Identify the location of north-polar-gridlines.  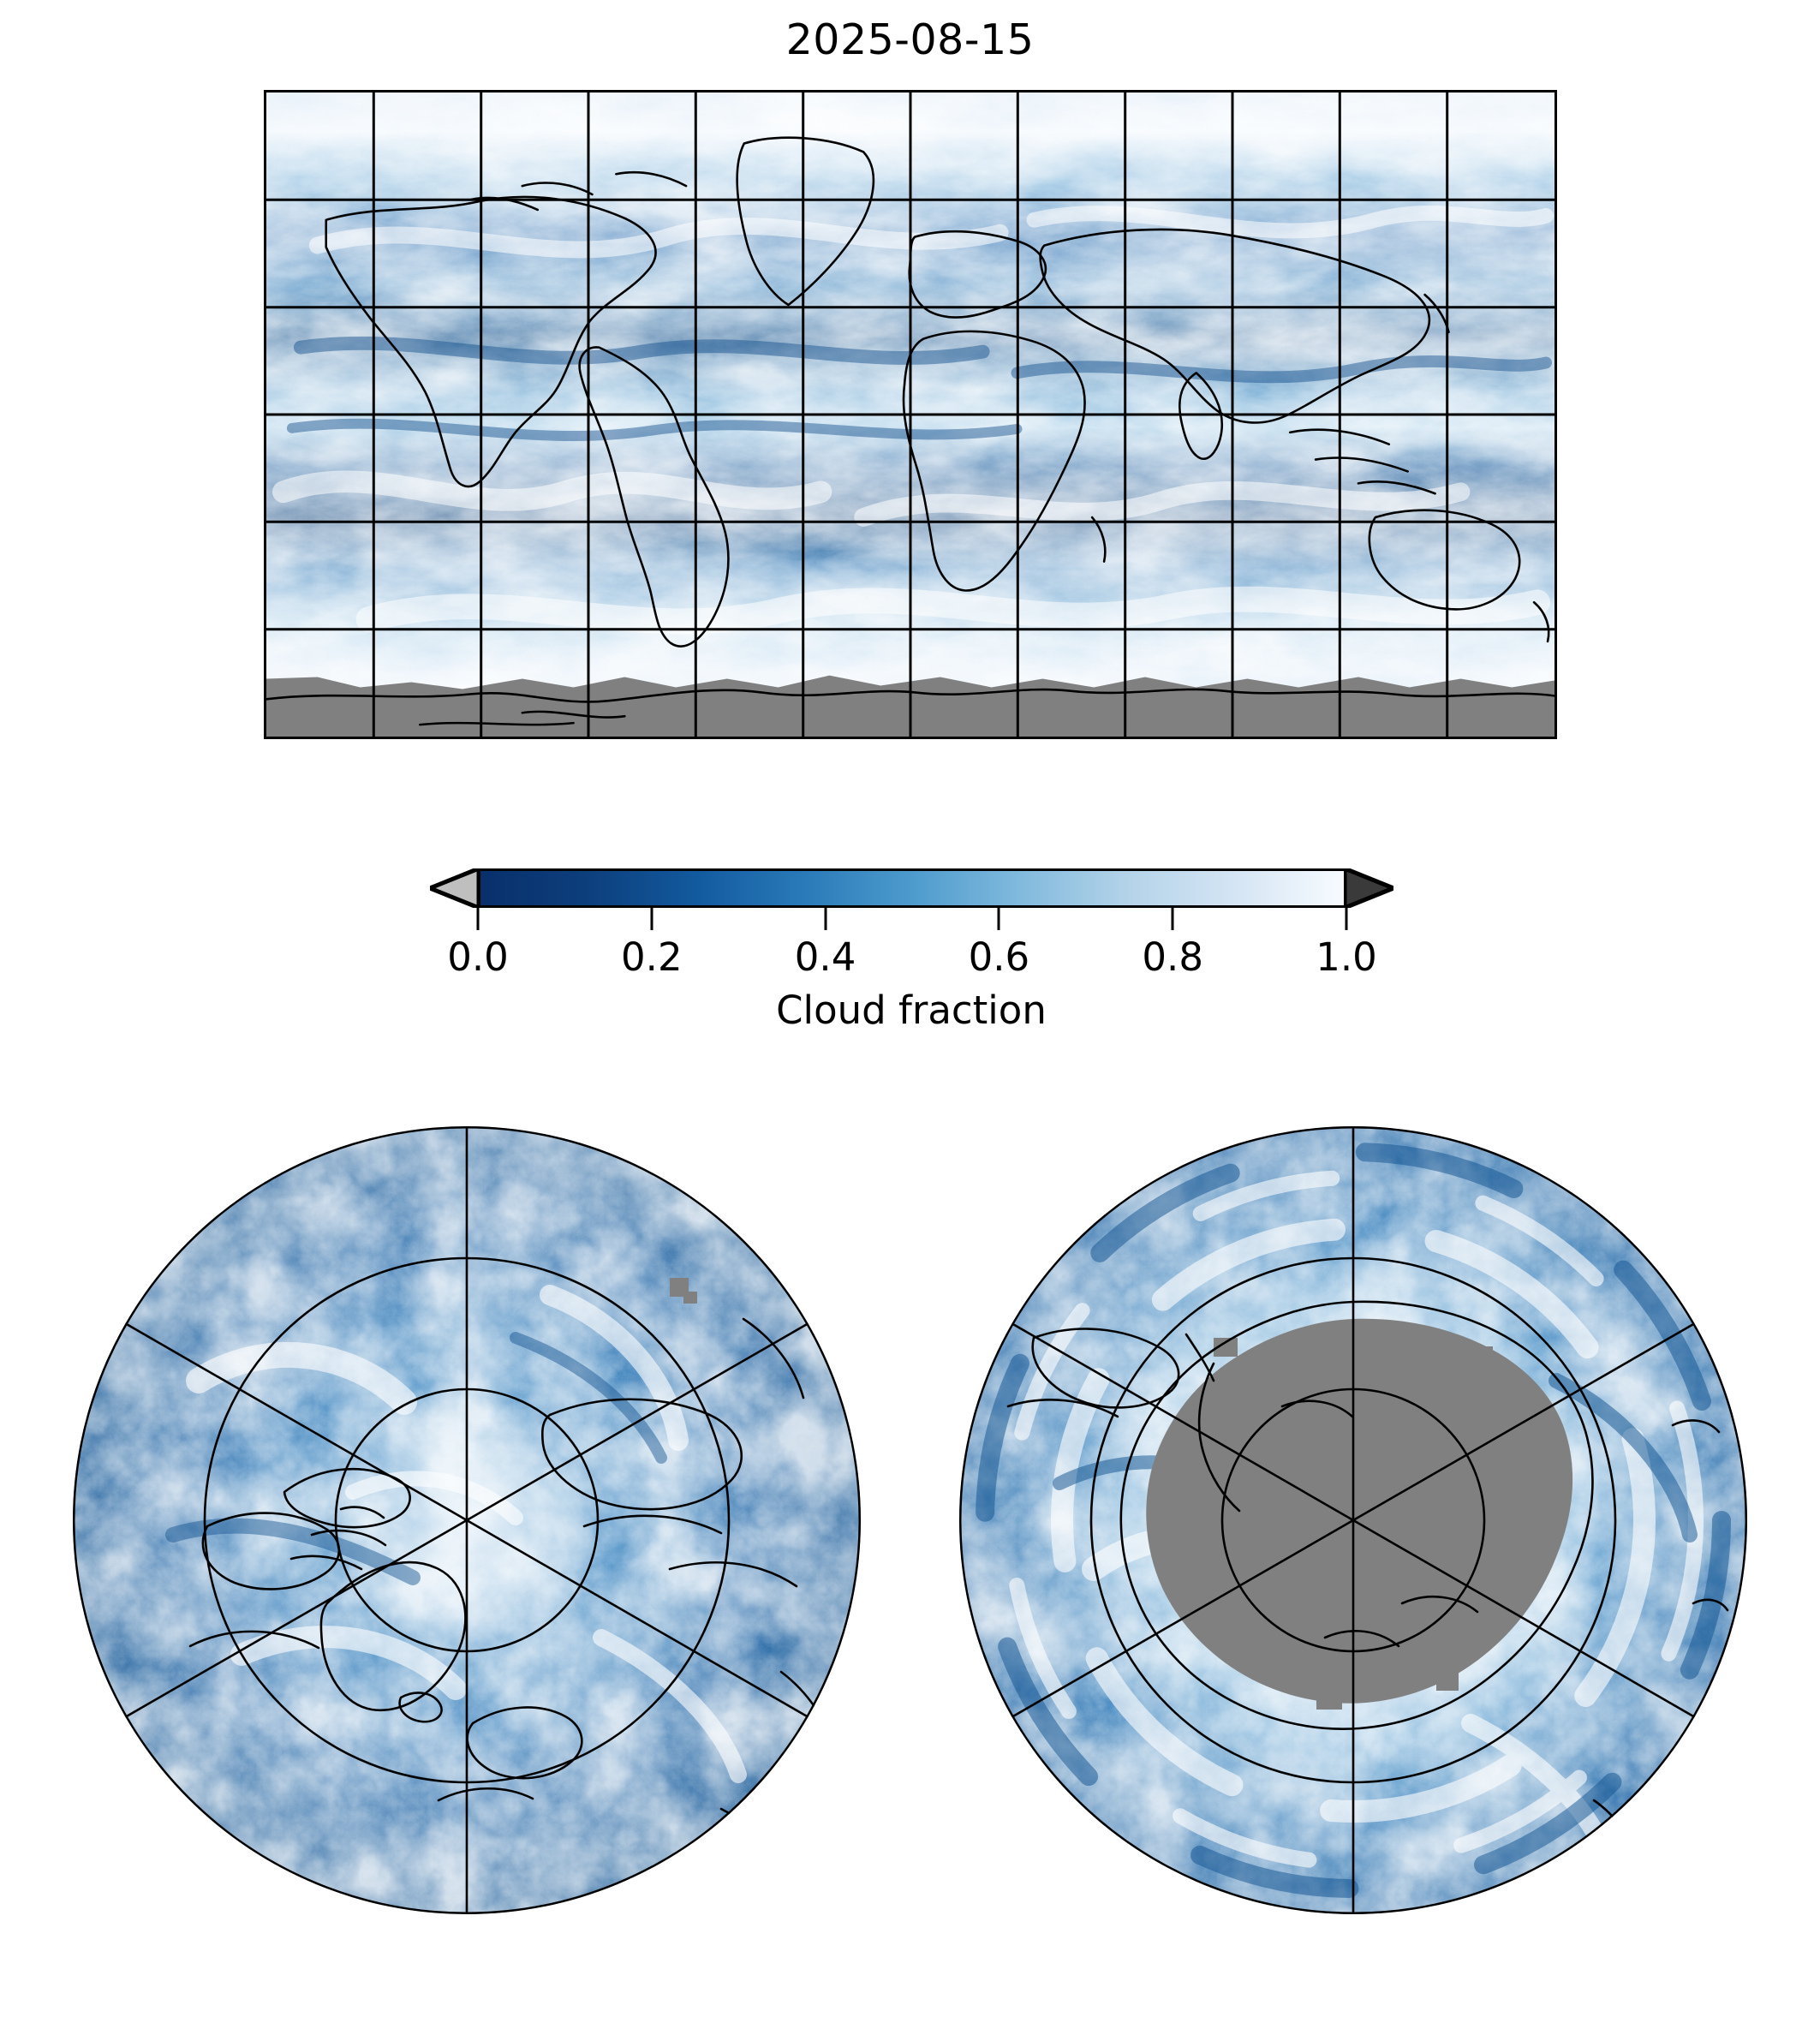
(466, 1520).